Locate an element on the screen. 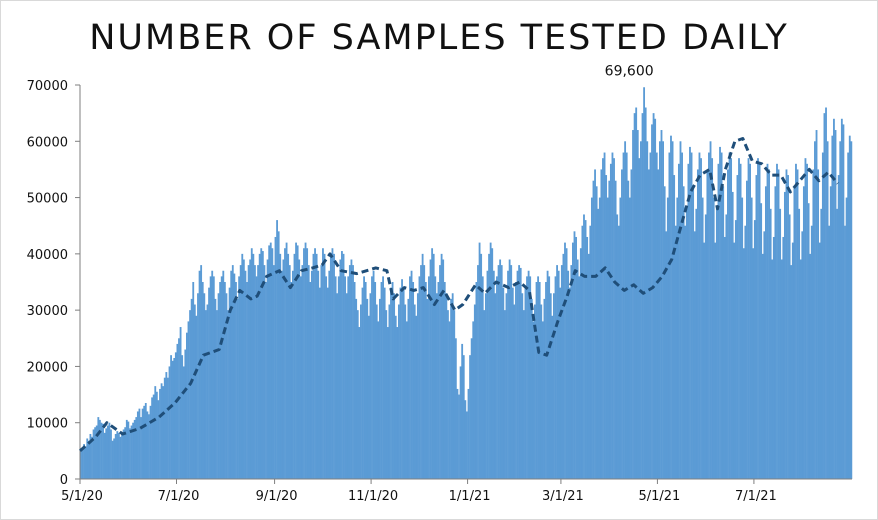 The width and height of the screenshot is (878, 520). y-tick-label: 0 is located at coordinates (64, 480).